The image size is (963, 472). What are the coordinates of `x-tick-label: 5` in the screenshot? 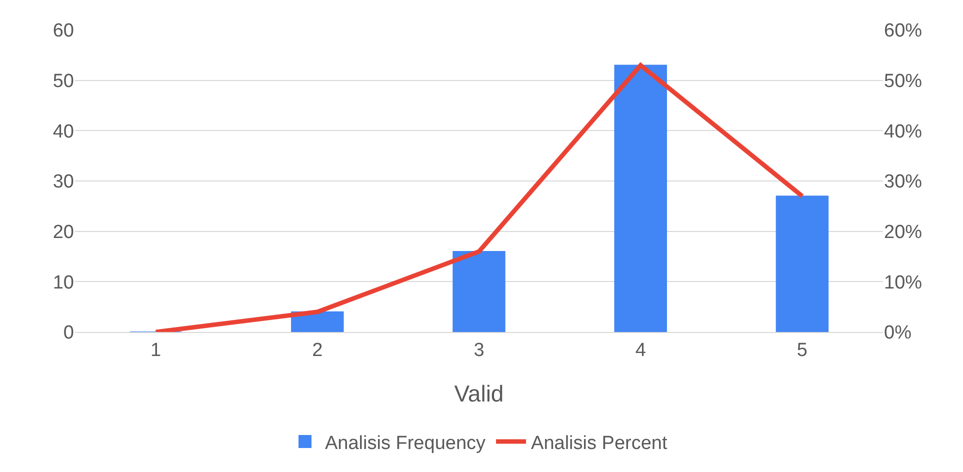 It's located at (802, 350).